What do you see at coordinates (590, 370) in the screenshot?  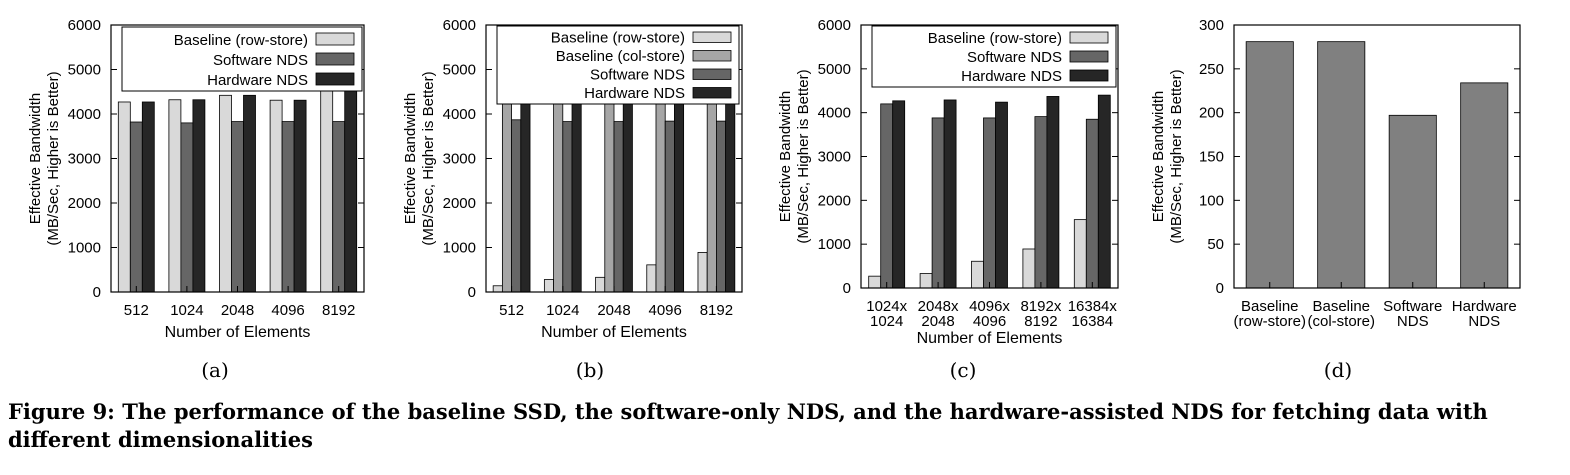 I see `subfigure-label: (b)` at bounding box center [590, 370].